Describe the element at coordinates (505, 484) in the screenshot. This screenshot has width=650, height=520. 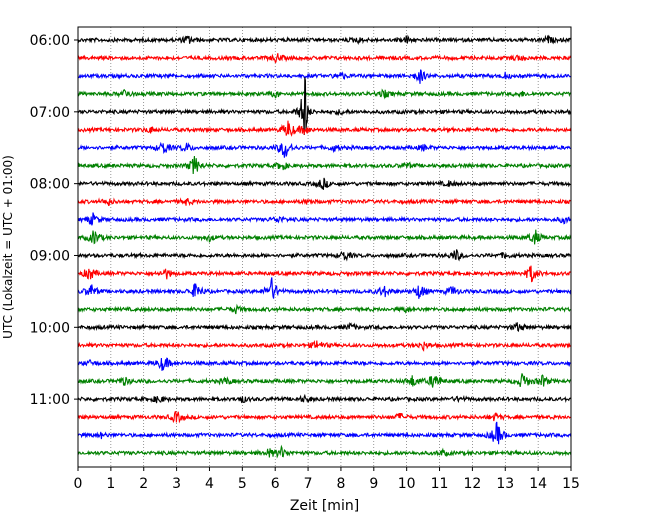
I see `x-tick-label: 13` at that location.